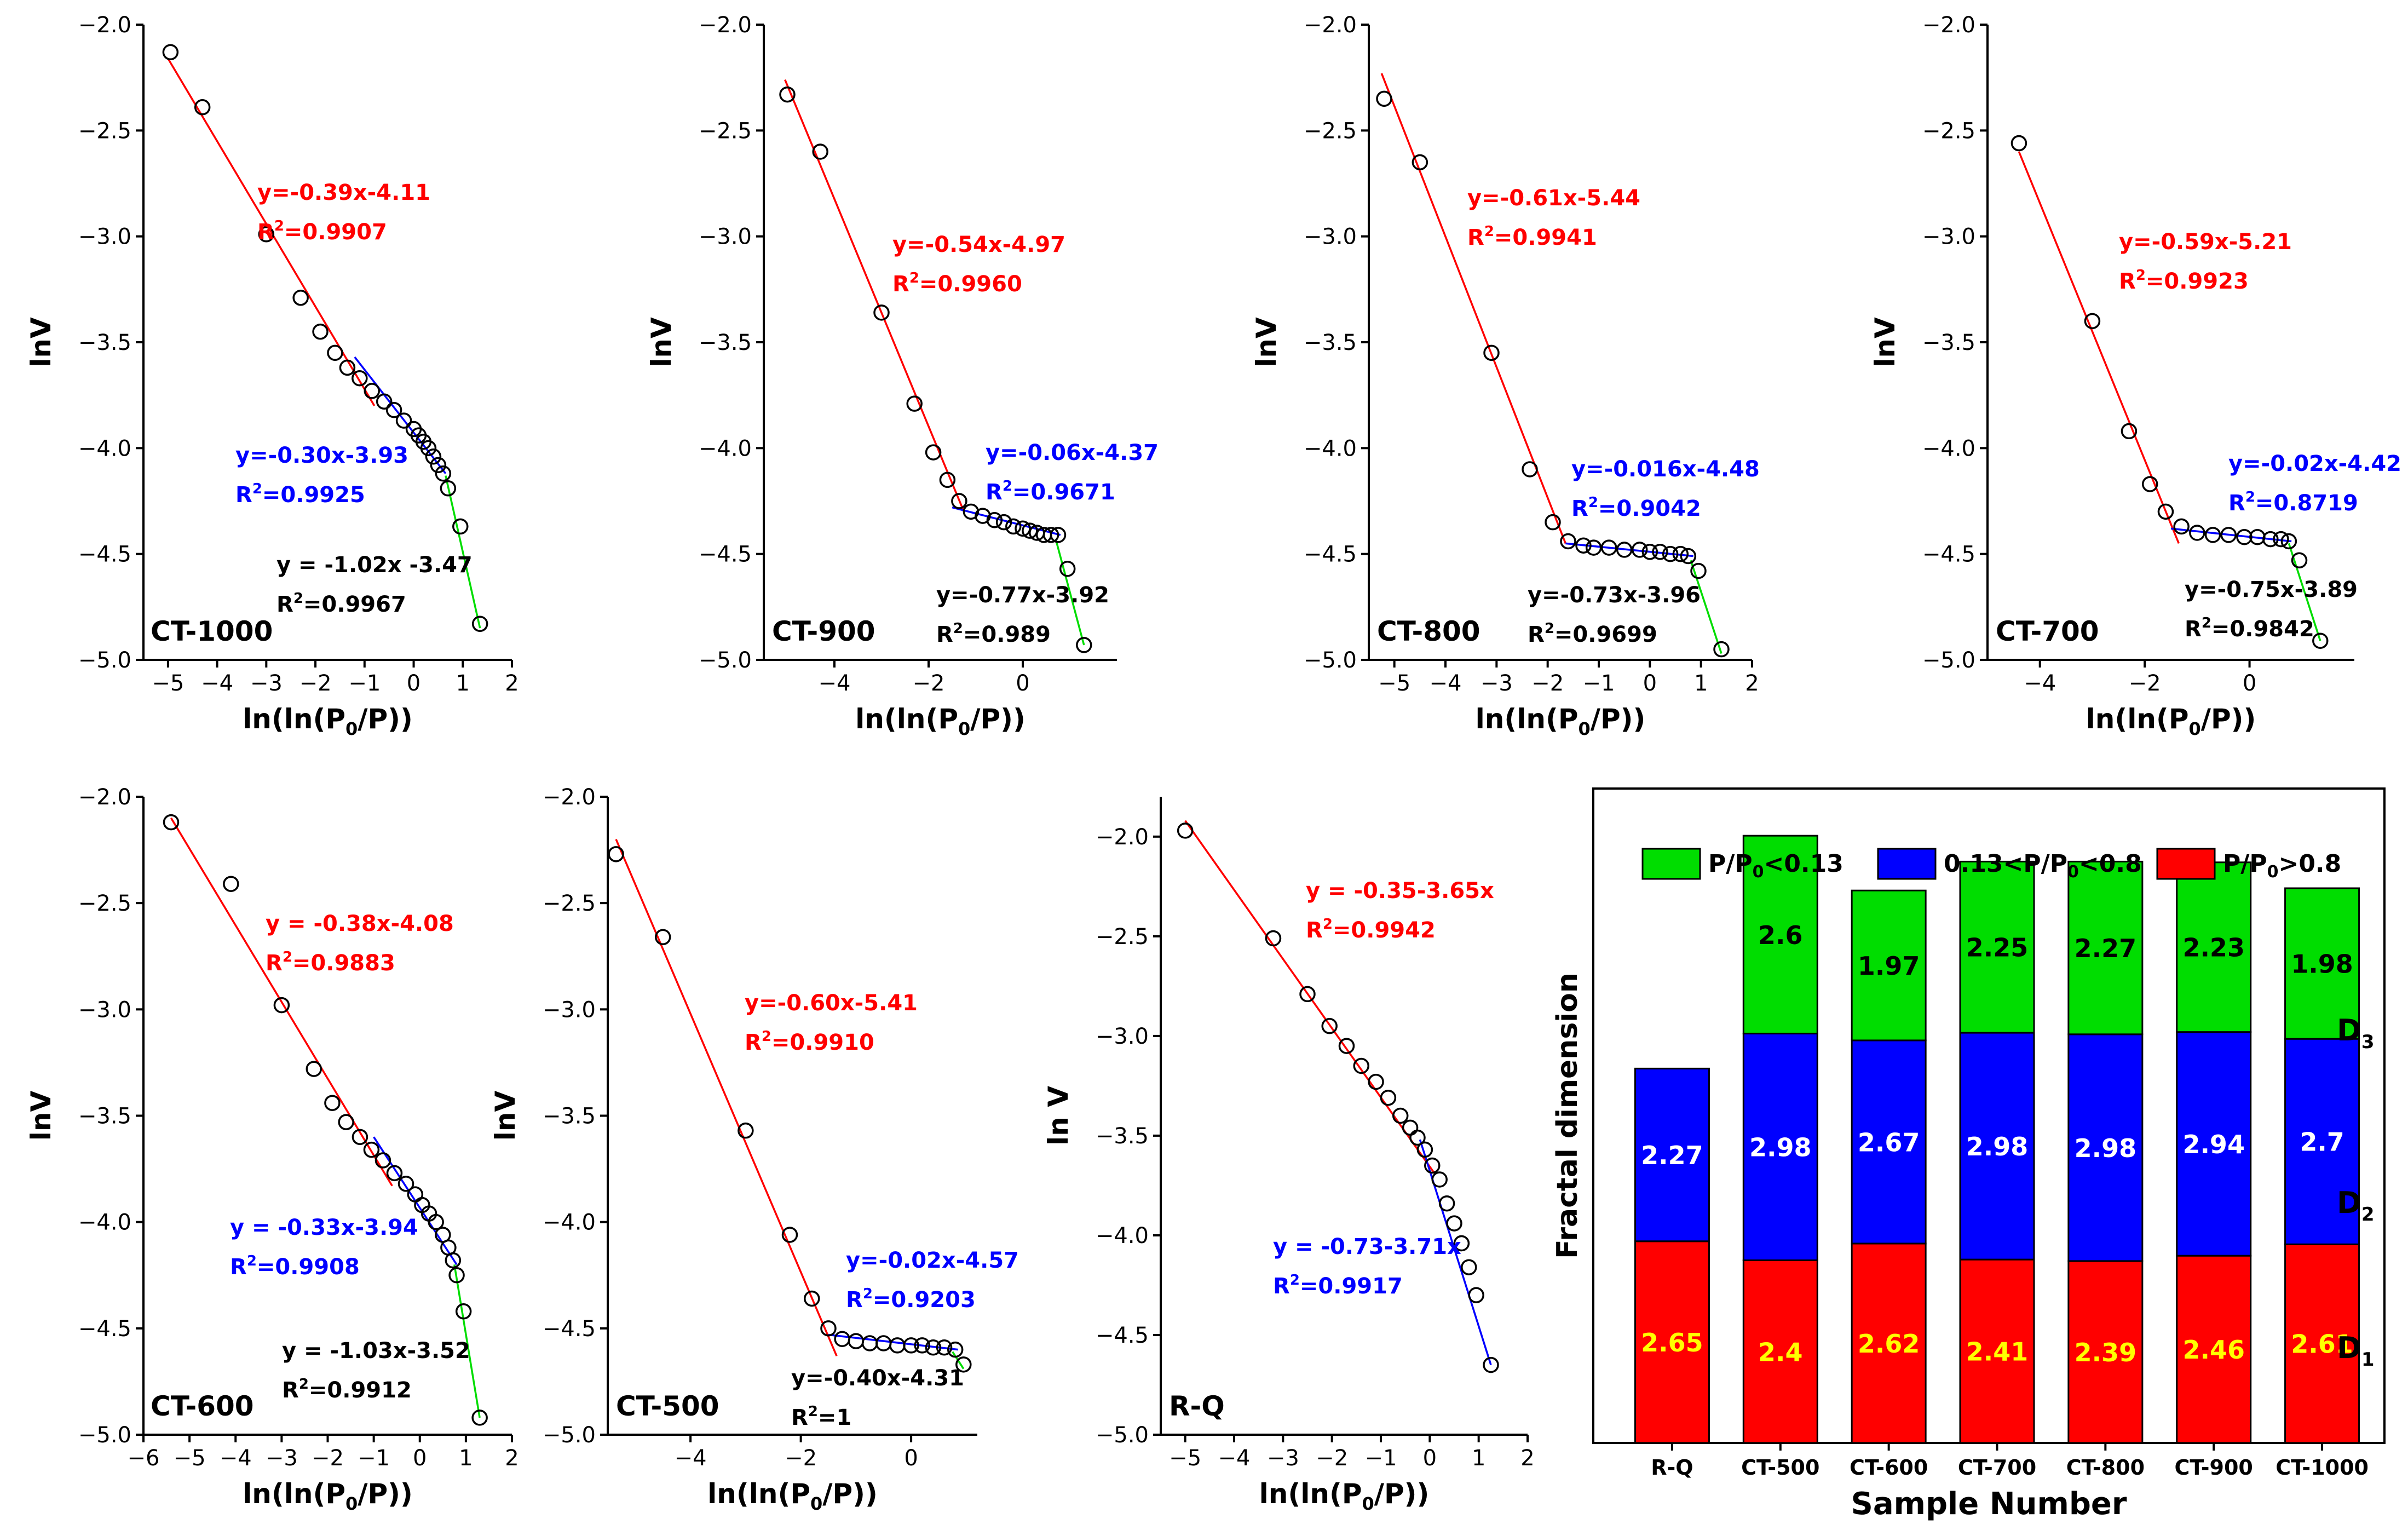 This screenshot has height=1536, width=2408. Describe the element at coordinates (2349, 1203) in the screenshot. I see `dimension-tag-letter: D` at that location.